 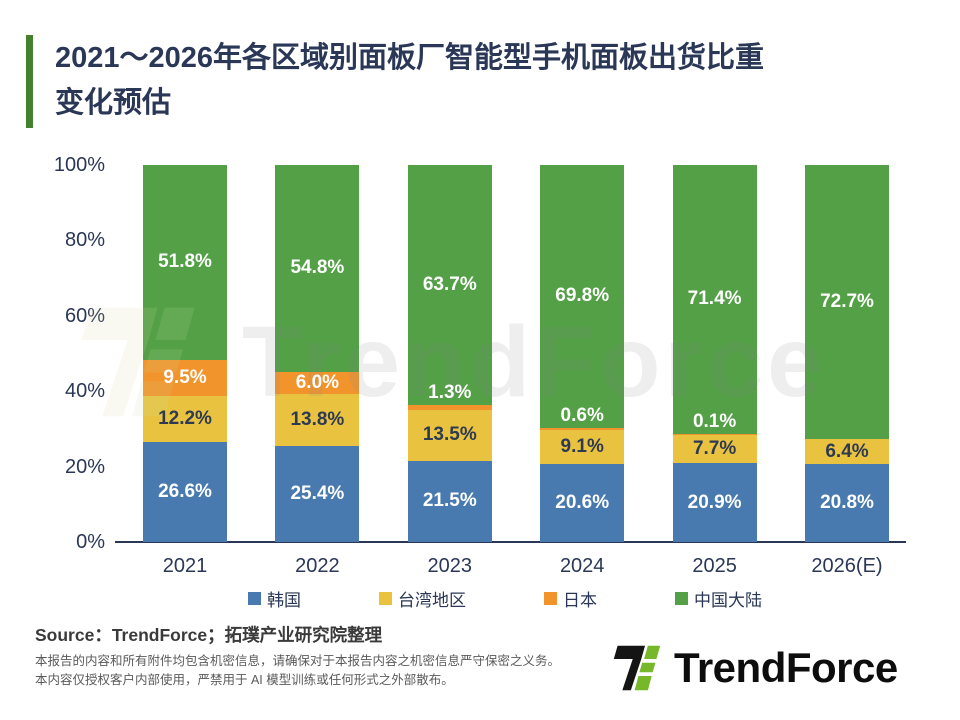 I want to click on legend-item-中国大陆: 中国大陆, so click(x=718, y=598).